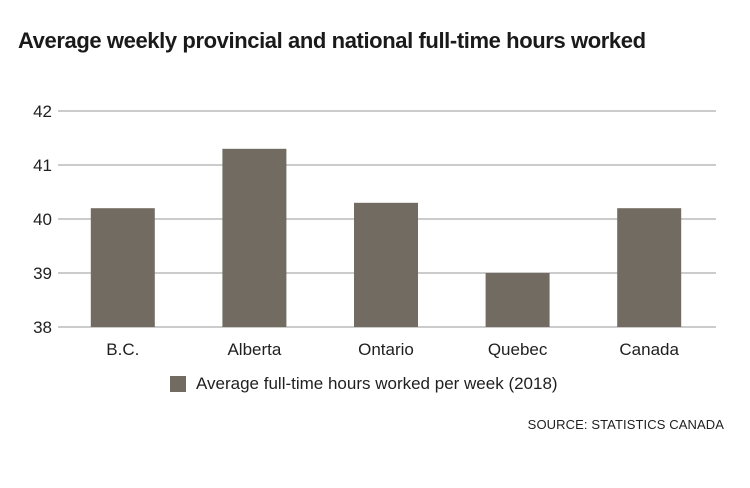  I want to click on y-tick-label: 41, so click(42, 165).